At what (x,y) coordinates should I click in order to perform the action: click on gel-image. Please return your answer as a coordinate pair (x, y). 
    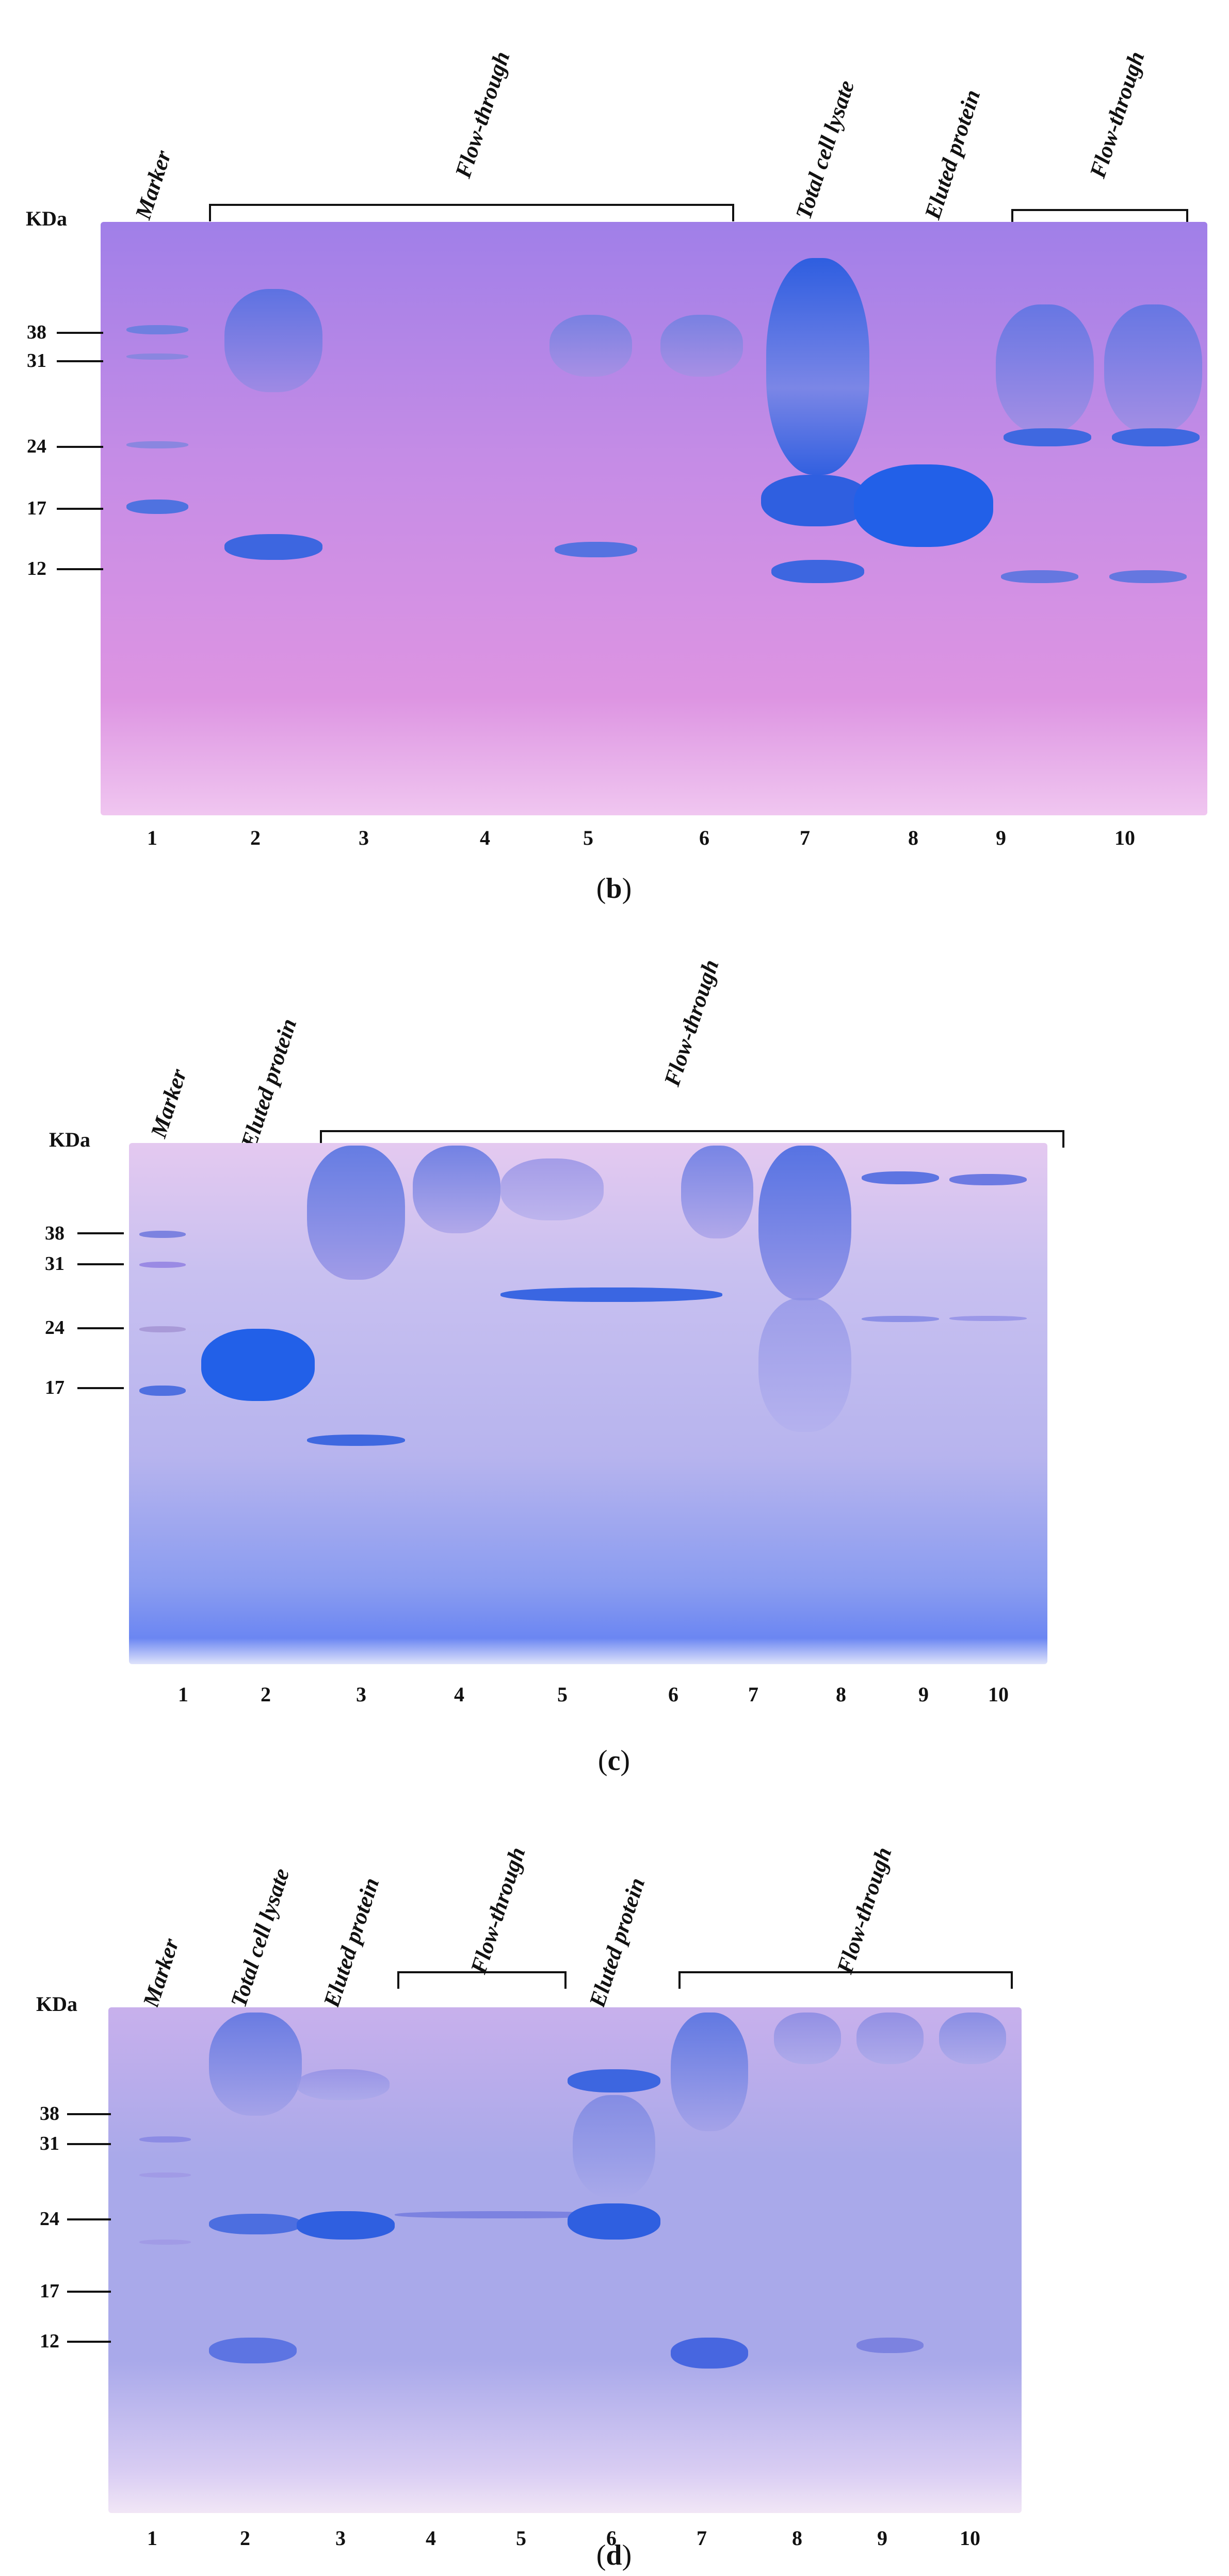
    Looking at the image, I should click on (565, 2260).